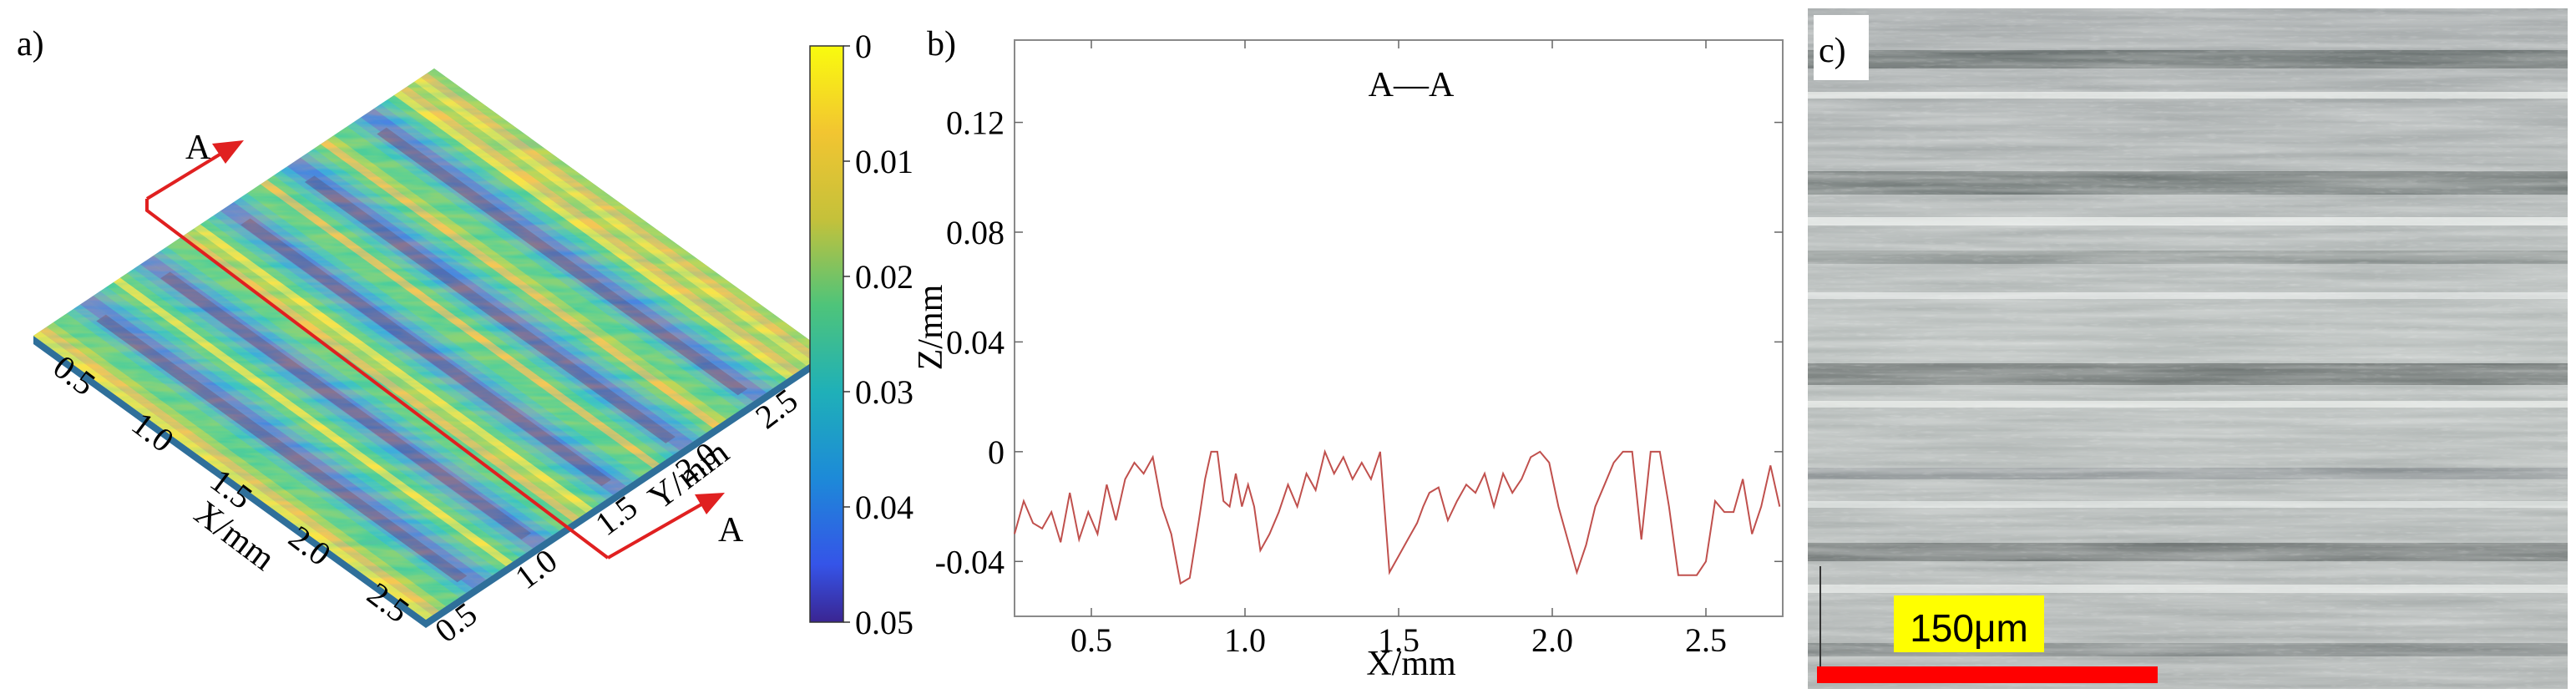 This screenshot has width=2576, height=699. Describe the element at coordinates (884, 161) in the screenshot. I see `colorbar-tick-label: 0.01` at that location.